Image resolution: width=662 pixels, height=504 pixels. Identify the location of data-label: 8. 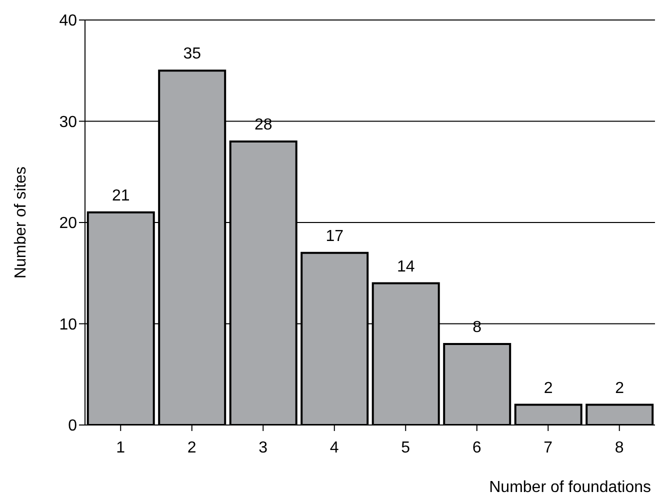
(477, 327).